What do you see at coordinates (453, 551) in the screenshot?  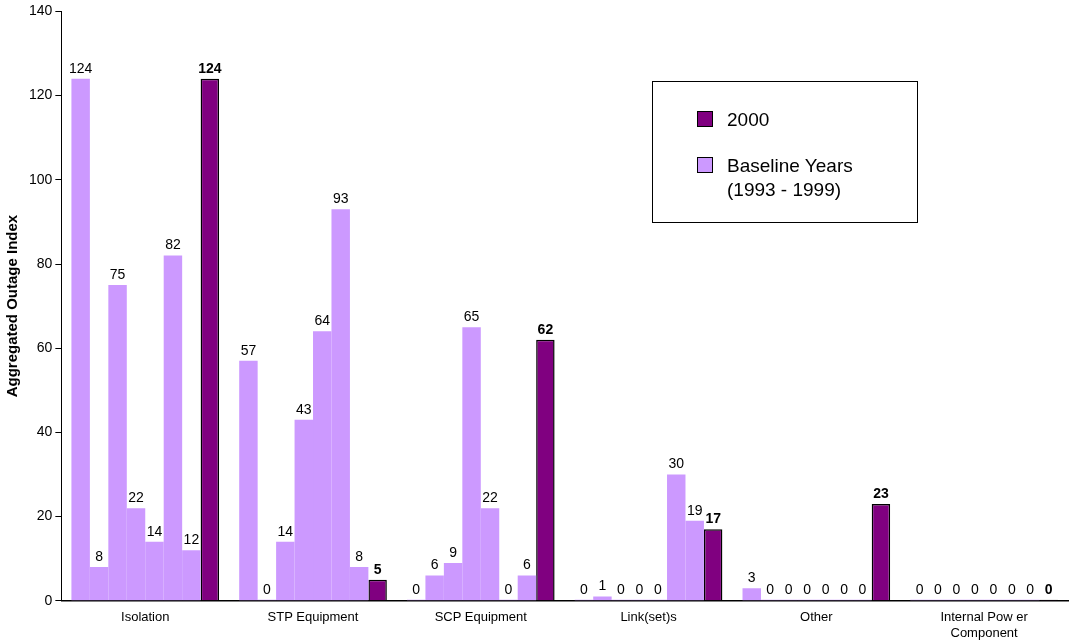 I see `data-label: 9` at bounding box center [453, 551].